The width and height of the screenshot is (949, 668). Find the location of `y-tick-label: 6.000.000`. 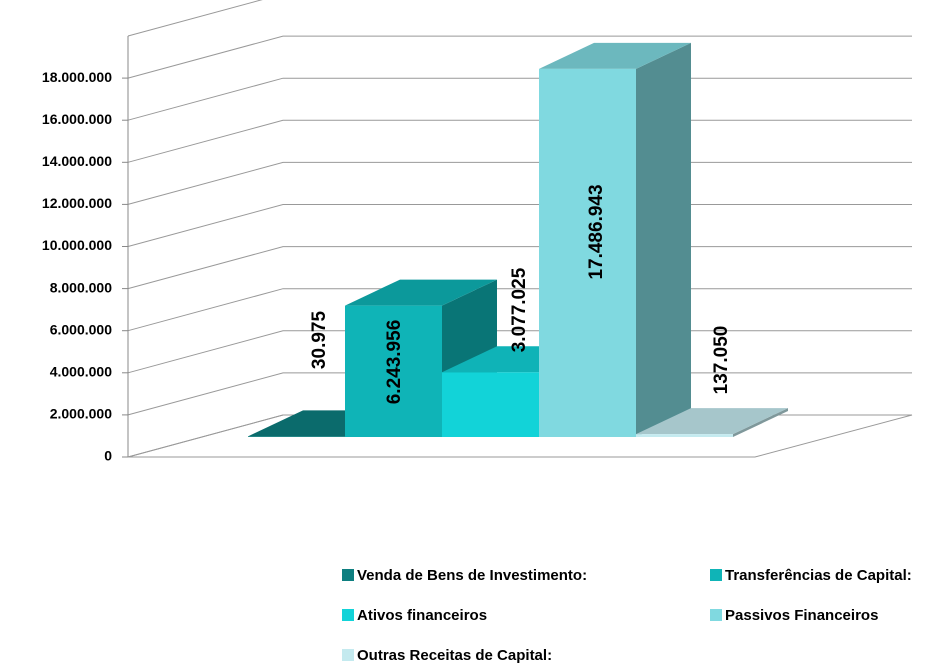

y-tick-label: 6.000.000 is located at coordinates (81, 329).